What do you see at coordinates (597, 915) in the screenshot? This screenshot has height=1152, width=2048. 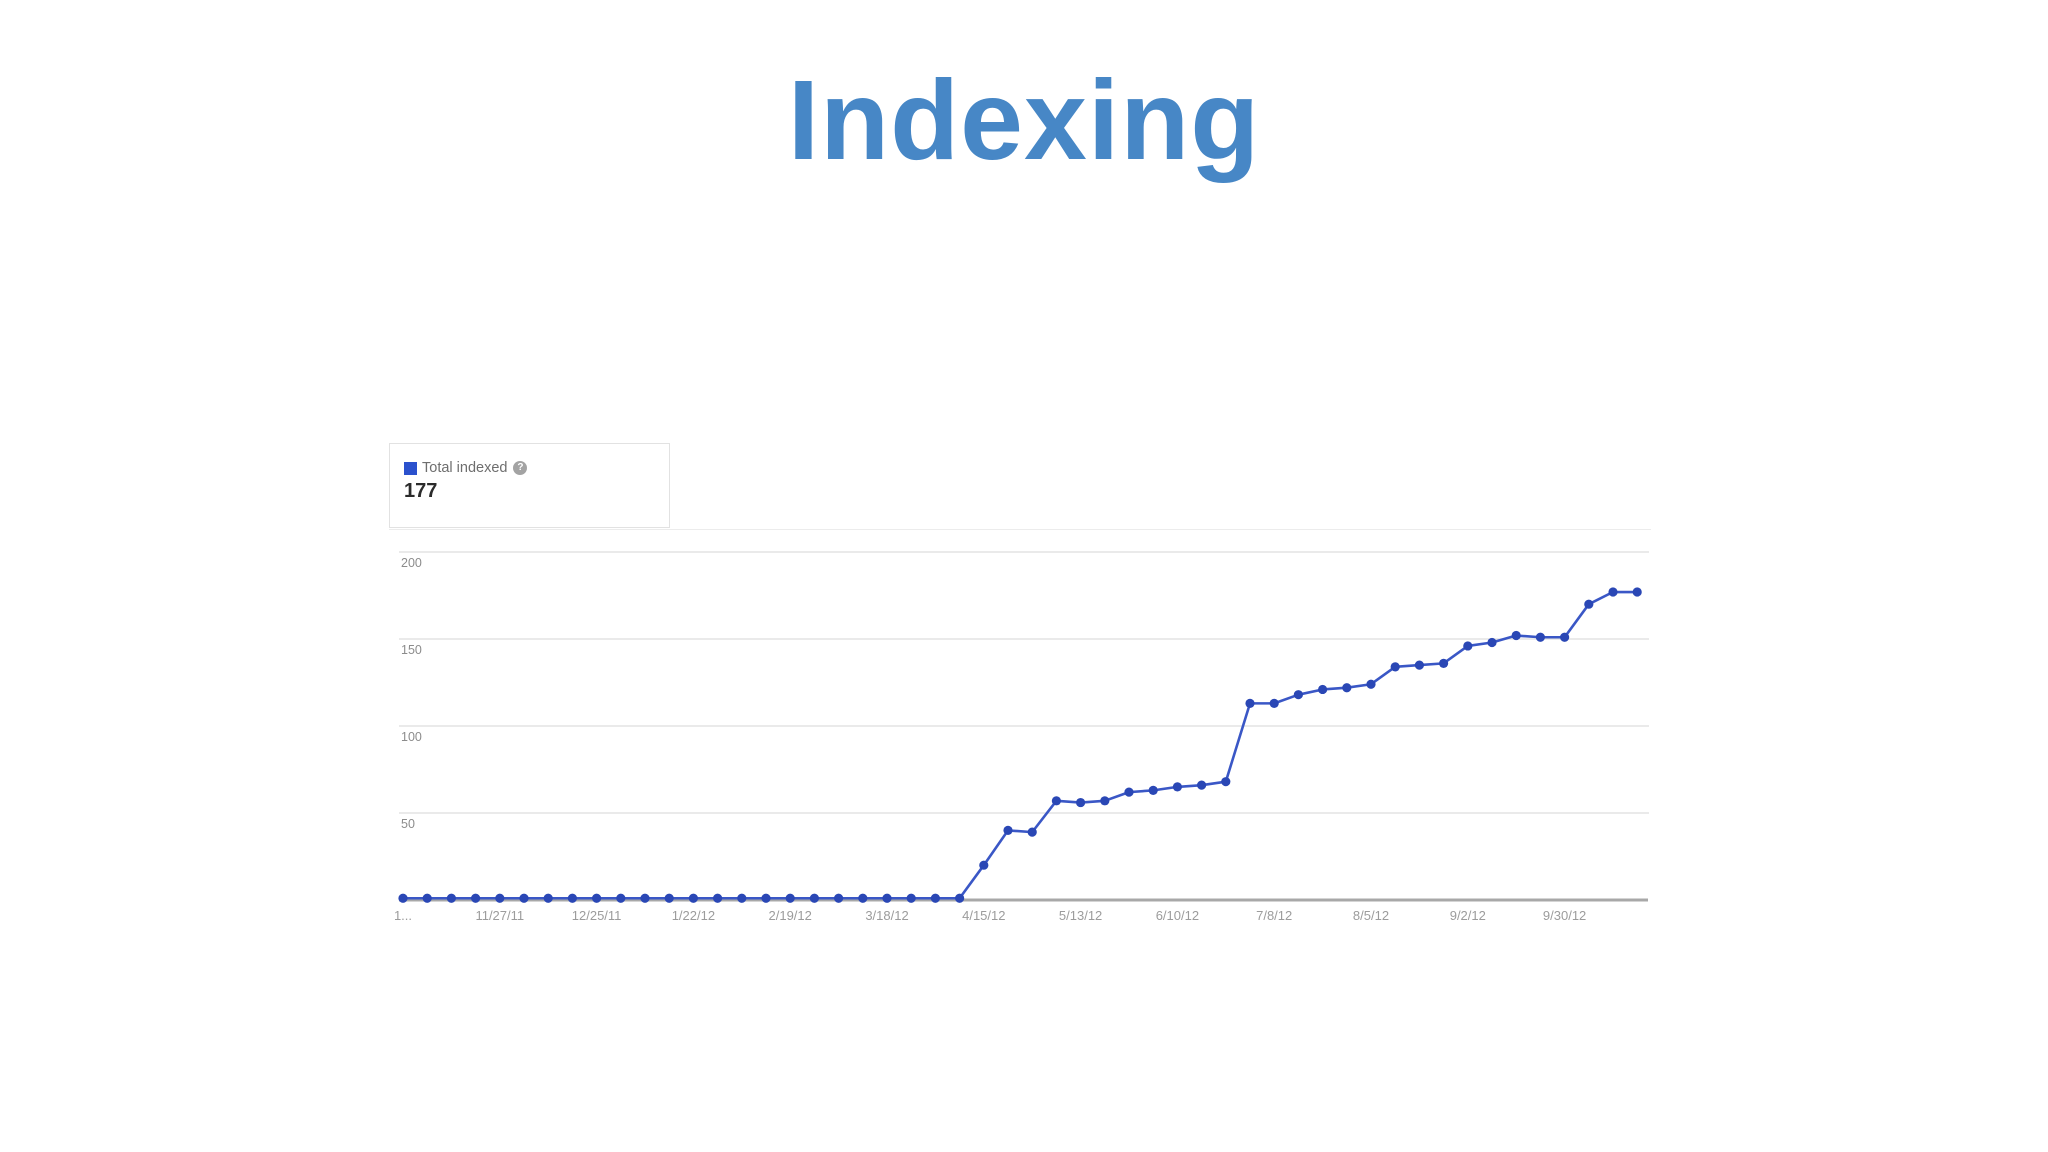 I see `x-axis-tick-label: 12/25/11` at bounding box center [597, 915].